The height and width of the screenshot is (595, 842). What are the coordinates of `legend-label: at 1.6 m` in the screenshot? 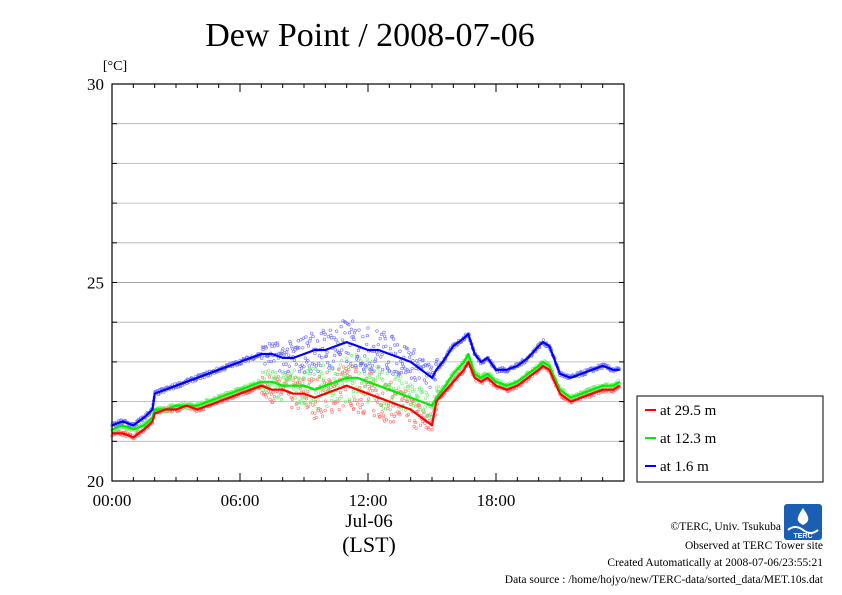 It's located at (684, 467).